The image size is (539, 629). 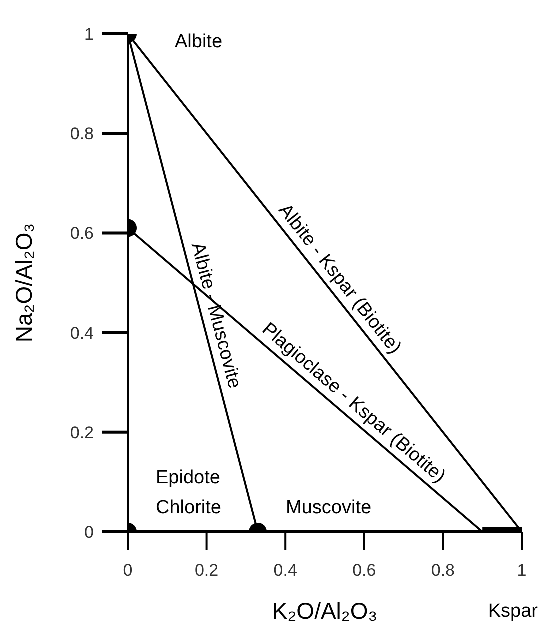 I want to click on y-tick-label: 0.4, so click(x=82, y=333).